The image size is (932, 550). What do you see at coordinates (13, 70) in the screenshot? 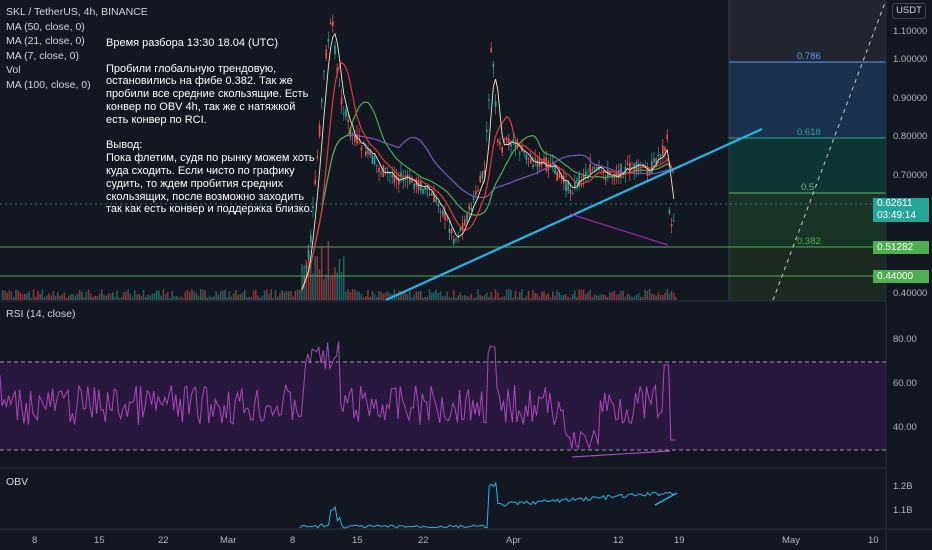
I see `legend-vol: Vol` at bounding box center [13, 70].